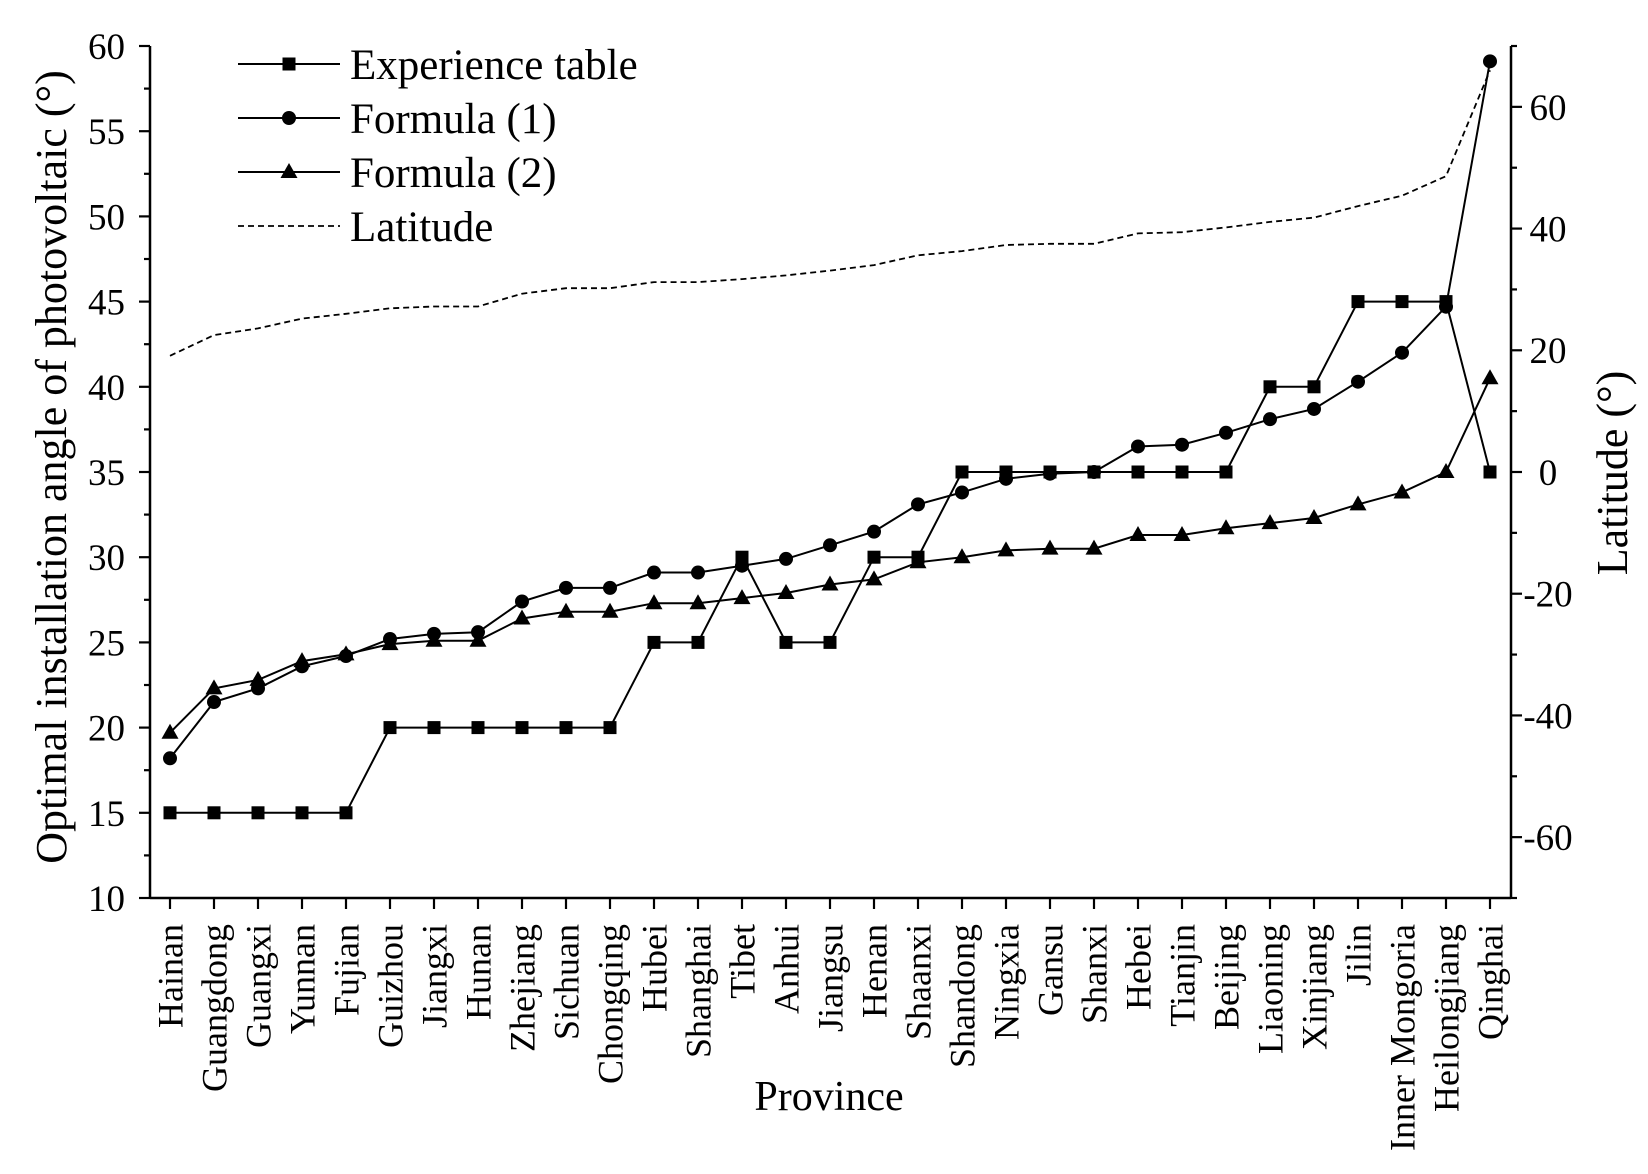 Image resolution: width=1648 pixels, height=1174 pixels. What do you see at coordinates (566, 587) in the screenshot?
I see `formula-1-point-sichuan` at bounding box center [566, 587].